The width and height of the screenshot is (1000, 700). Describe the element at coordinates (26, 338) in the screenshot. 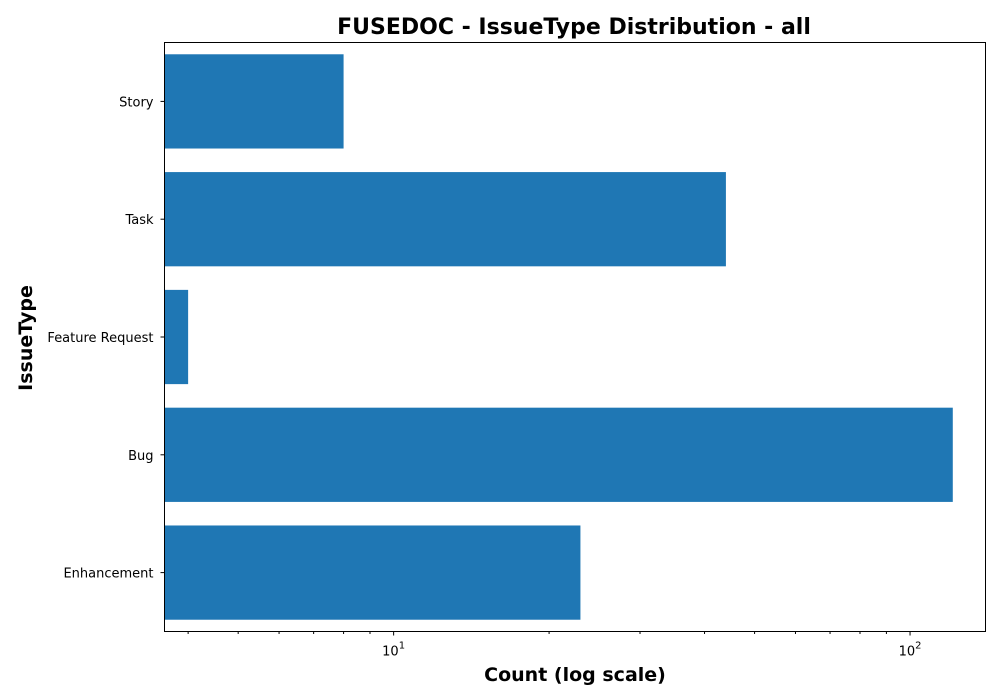

I see `y-axis-label: IssueType` at that location.